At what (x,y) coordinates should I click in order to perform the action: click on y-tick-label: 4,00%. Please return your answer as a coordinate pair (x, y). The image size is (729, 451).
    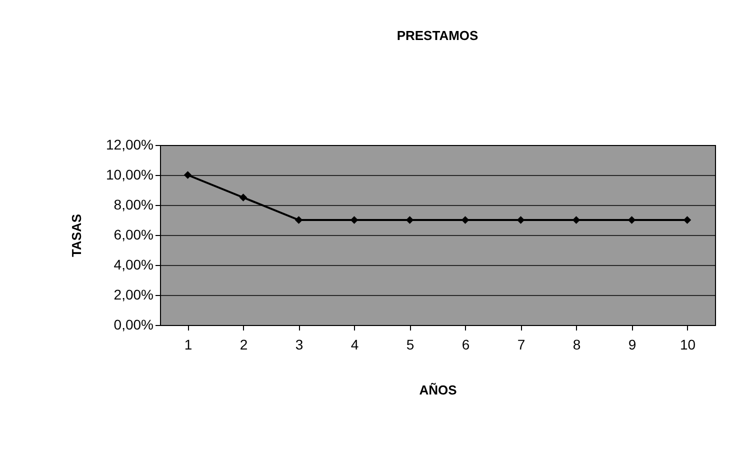
    Looking at the image, I should click on (134, 264).